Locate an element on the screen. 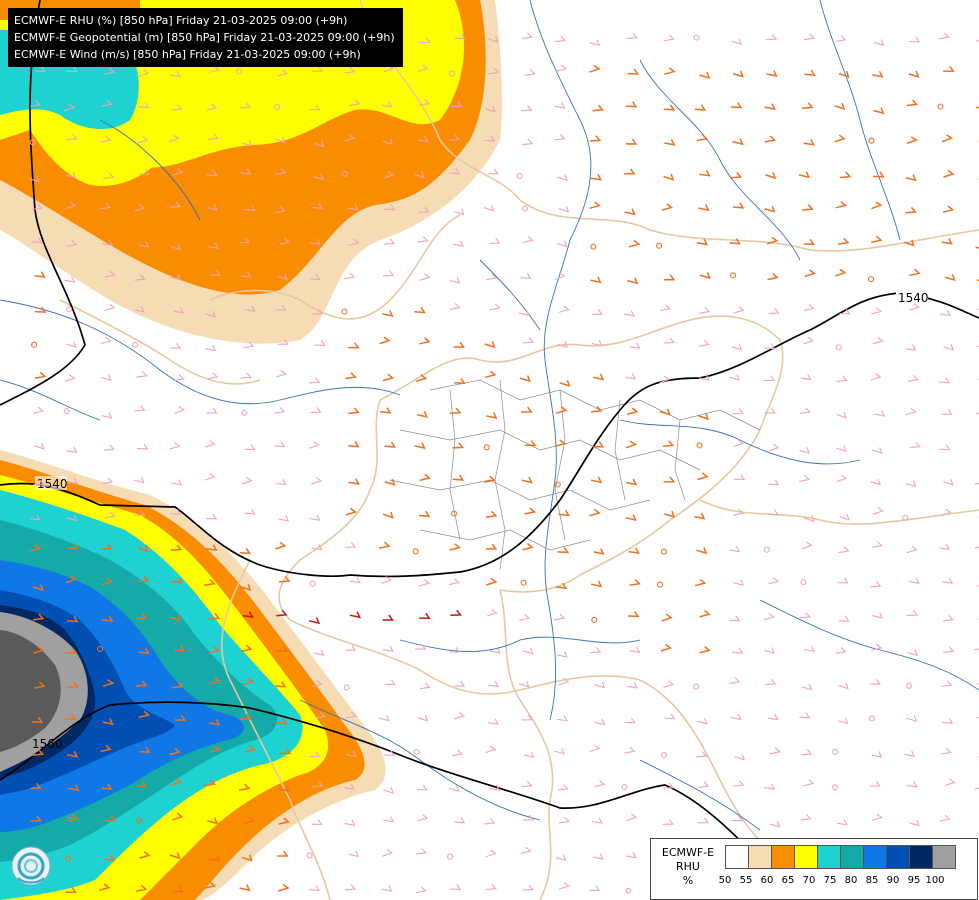 The height and width of the screenshot is (900, 979). legend-title: ECMWF-E RHU % is located at coordinates (688, 867).